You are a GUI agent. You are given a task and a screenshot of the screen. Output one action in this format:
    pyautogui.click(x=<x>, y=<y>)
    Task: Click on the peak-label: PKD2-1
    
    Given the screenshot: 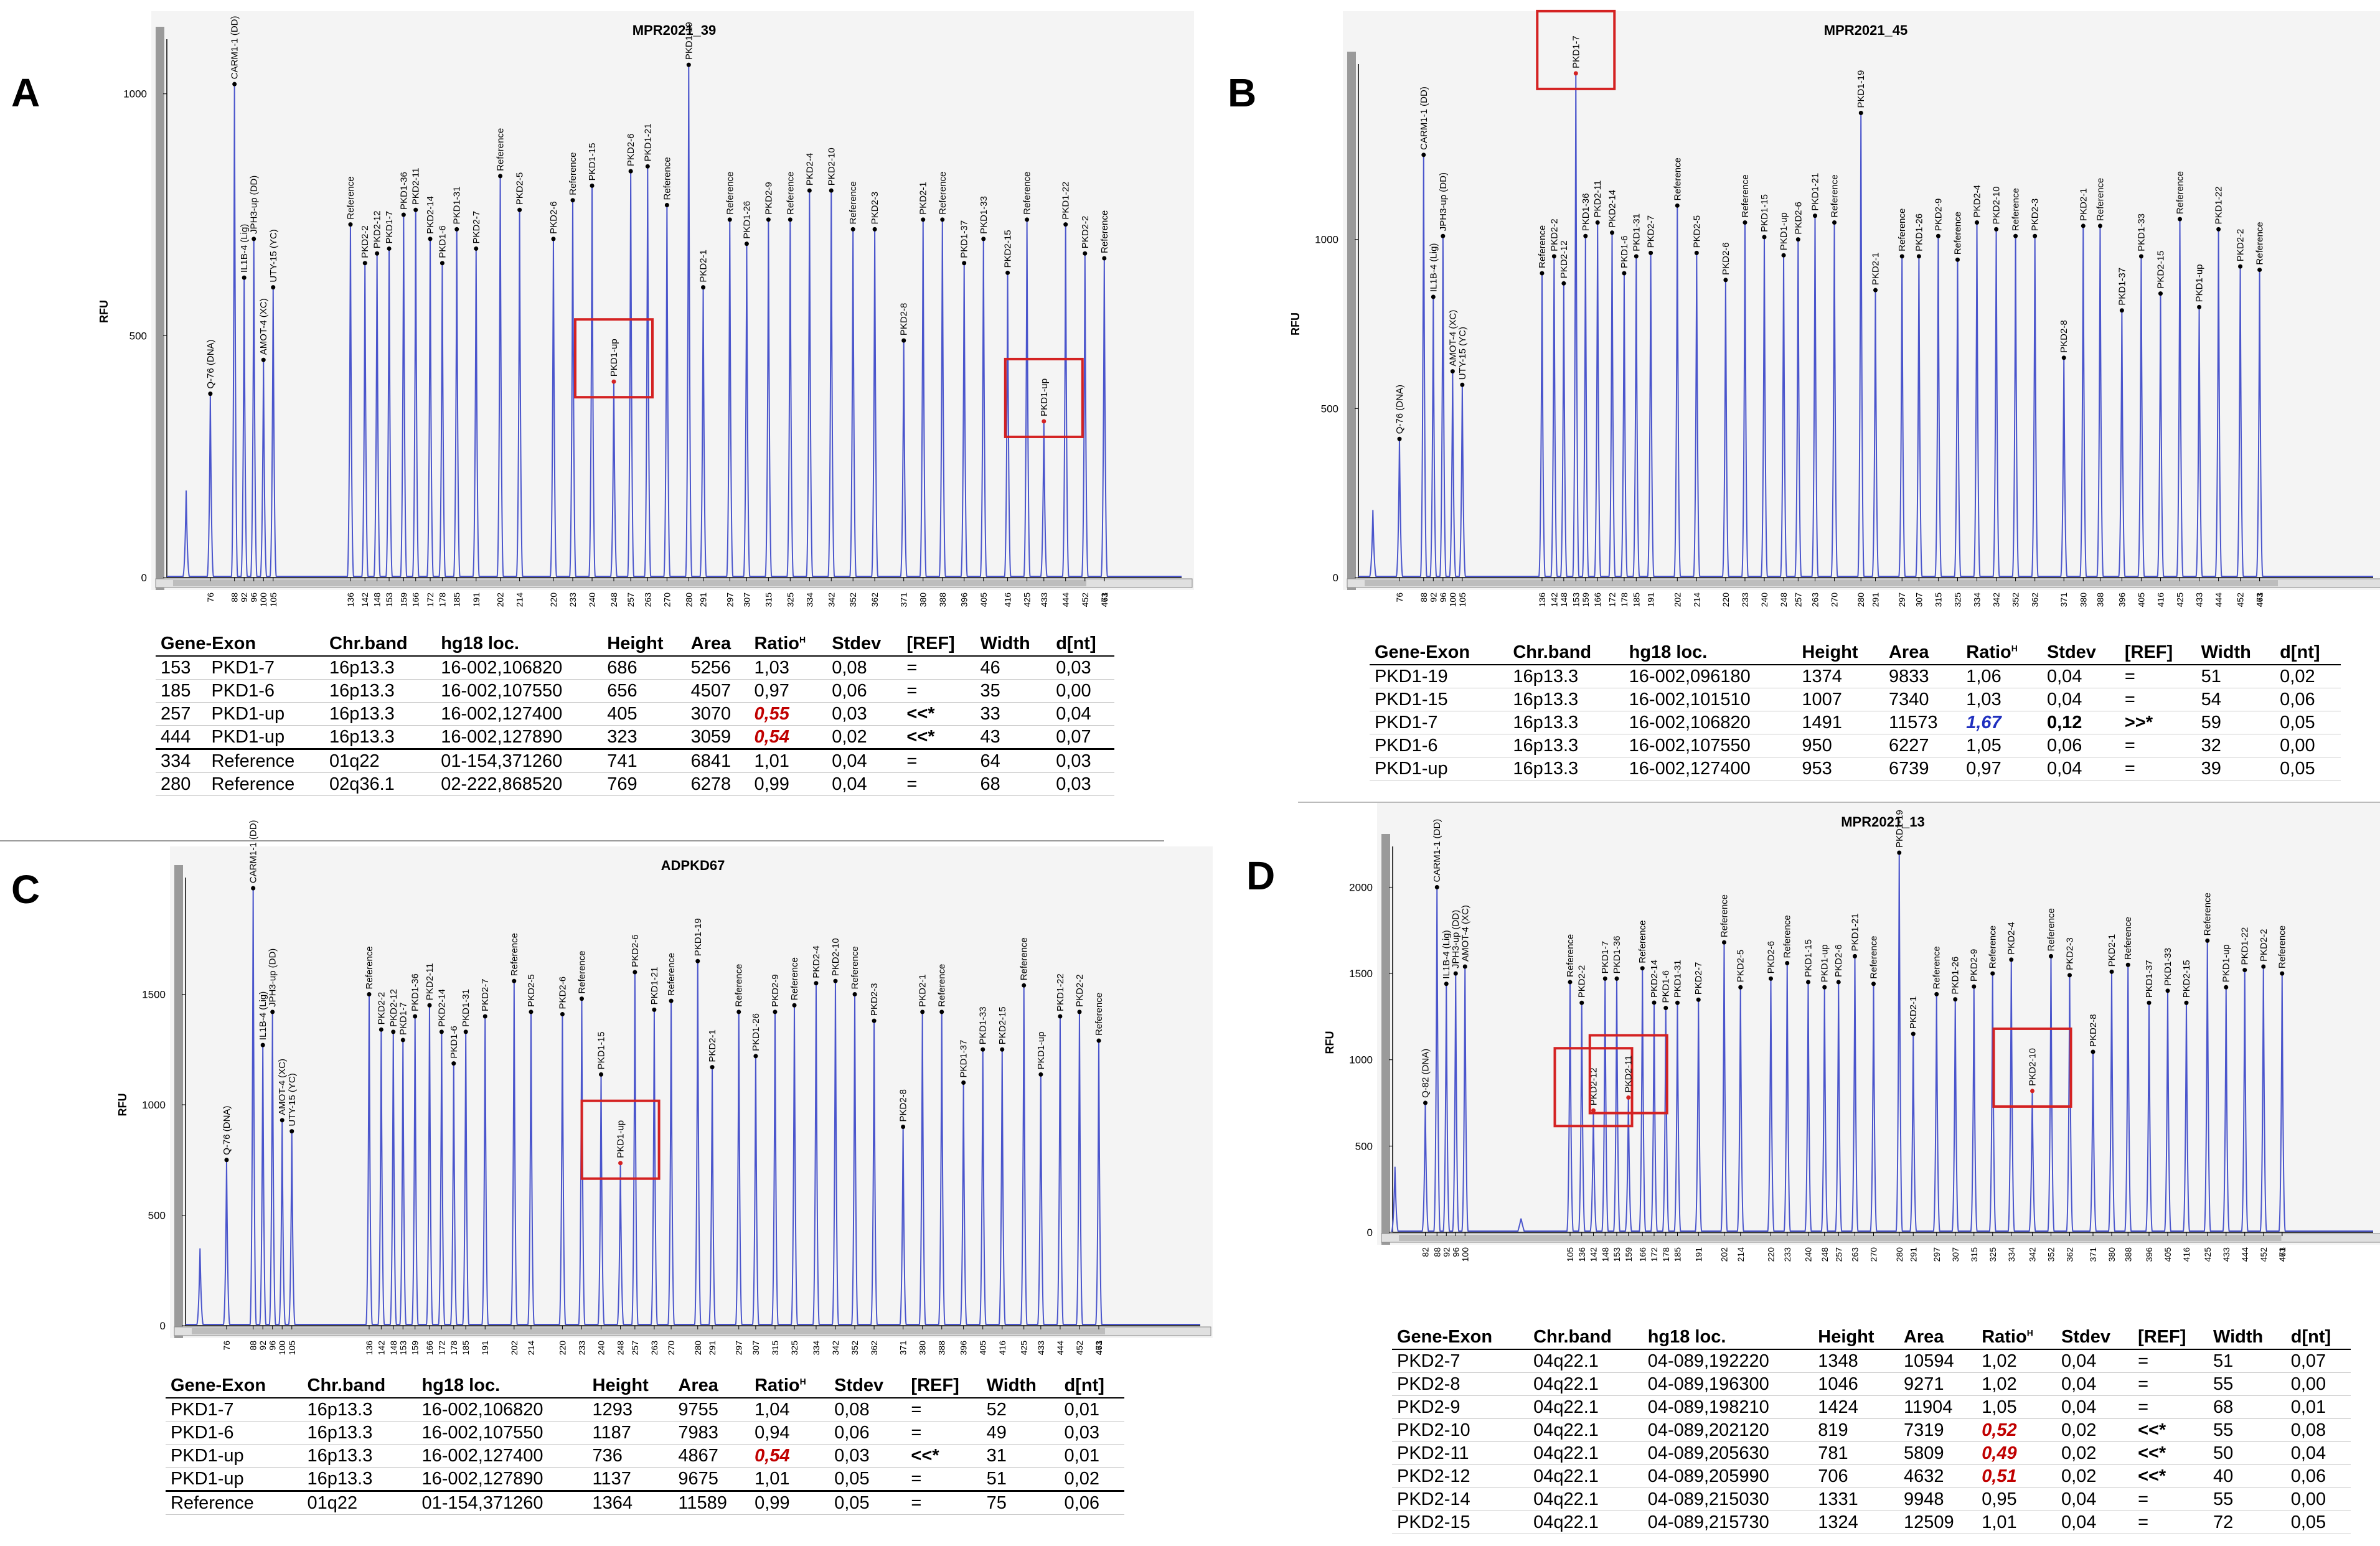 What is the action you would take?
    pyautogui.click(x=923, y=198)
    